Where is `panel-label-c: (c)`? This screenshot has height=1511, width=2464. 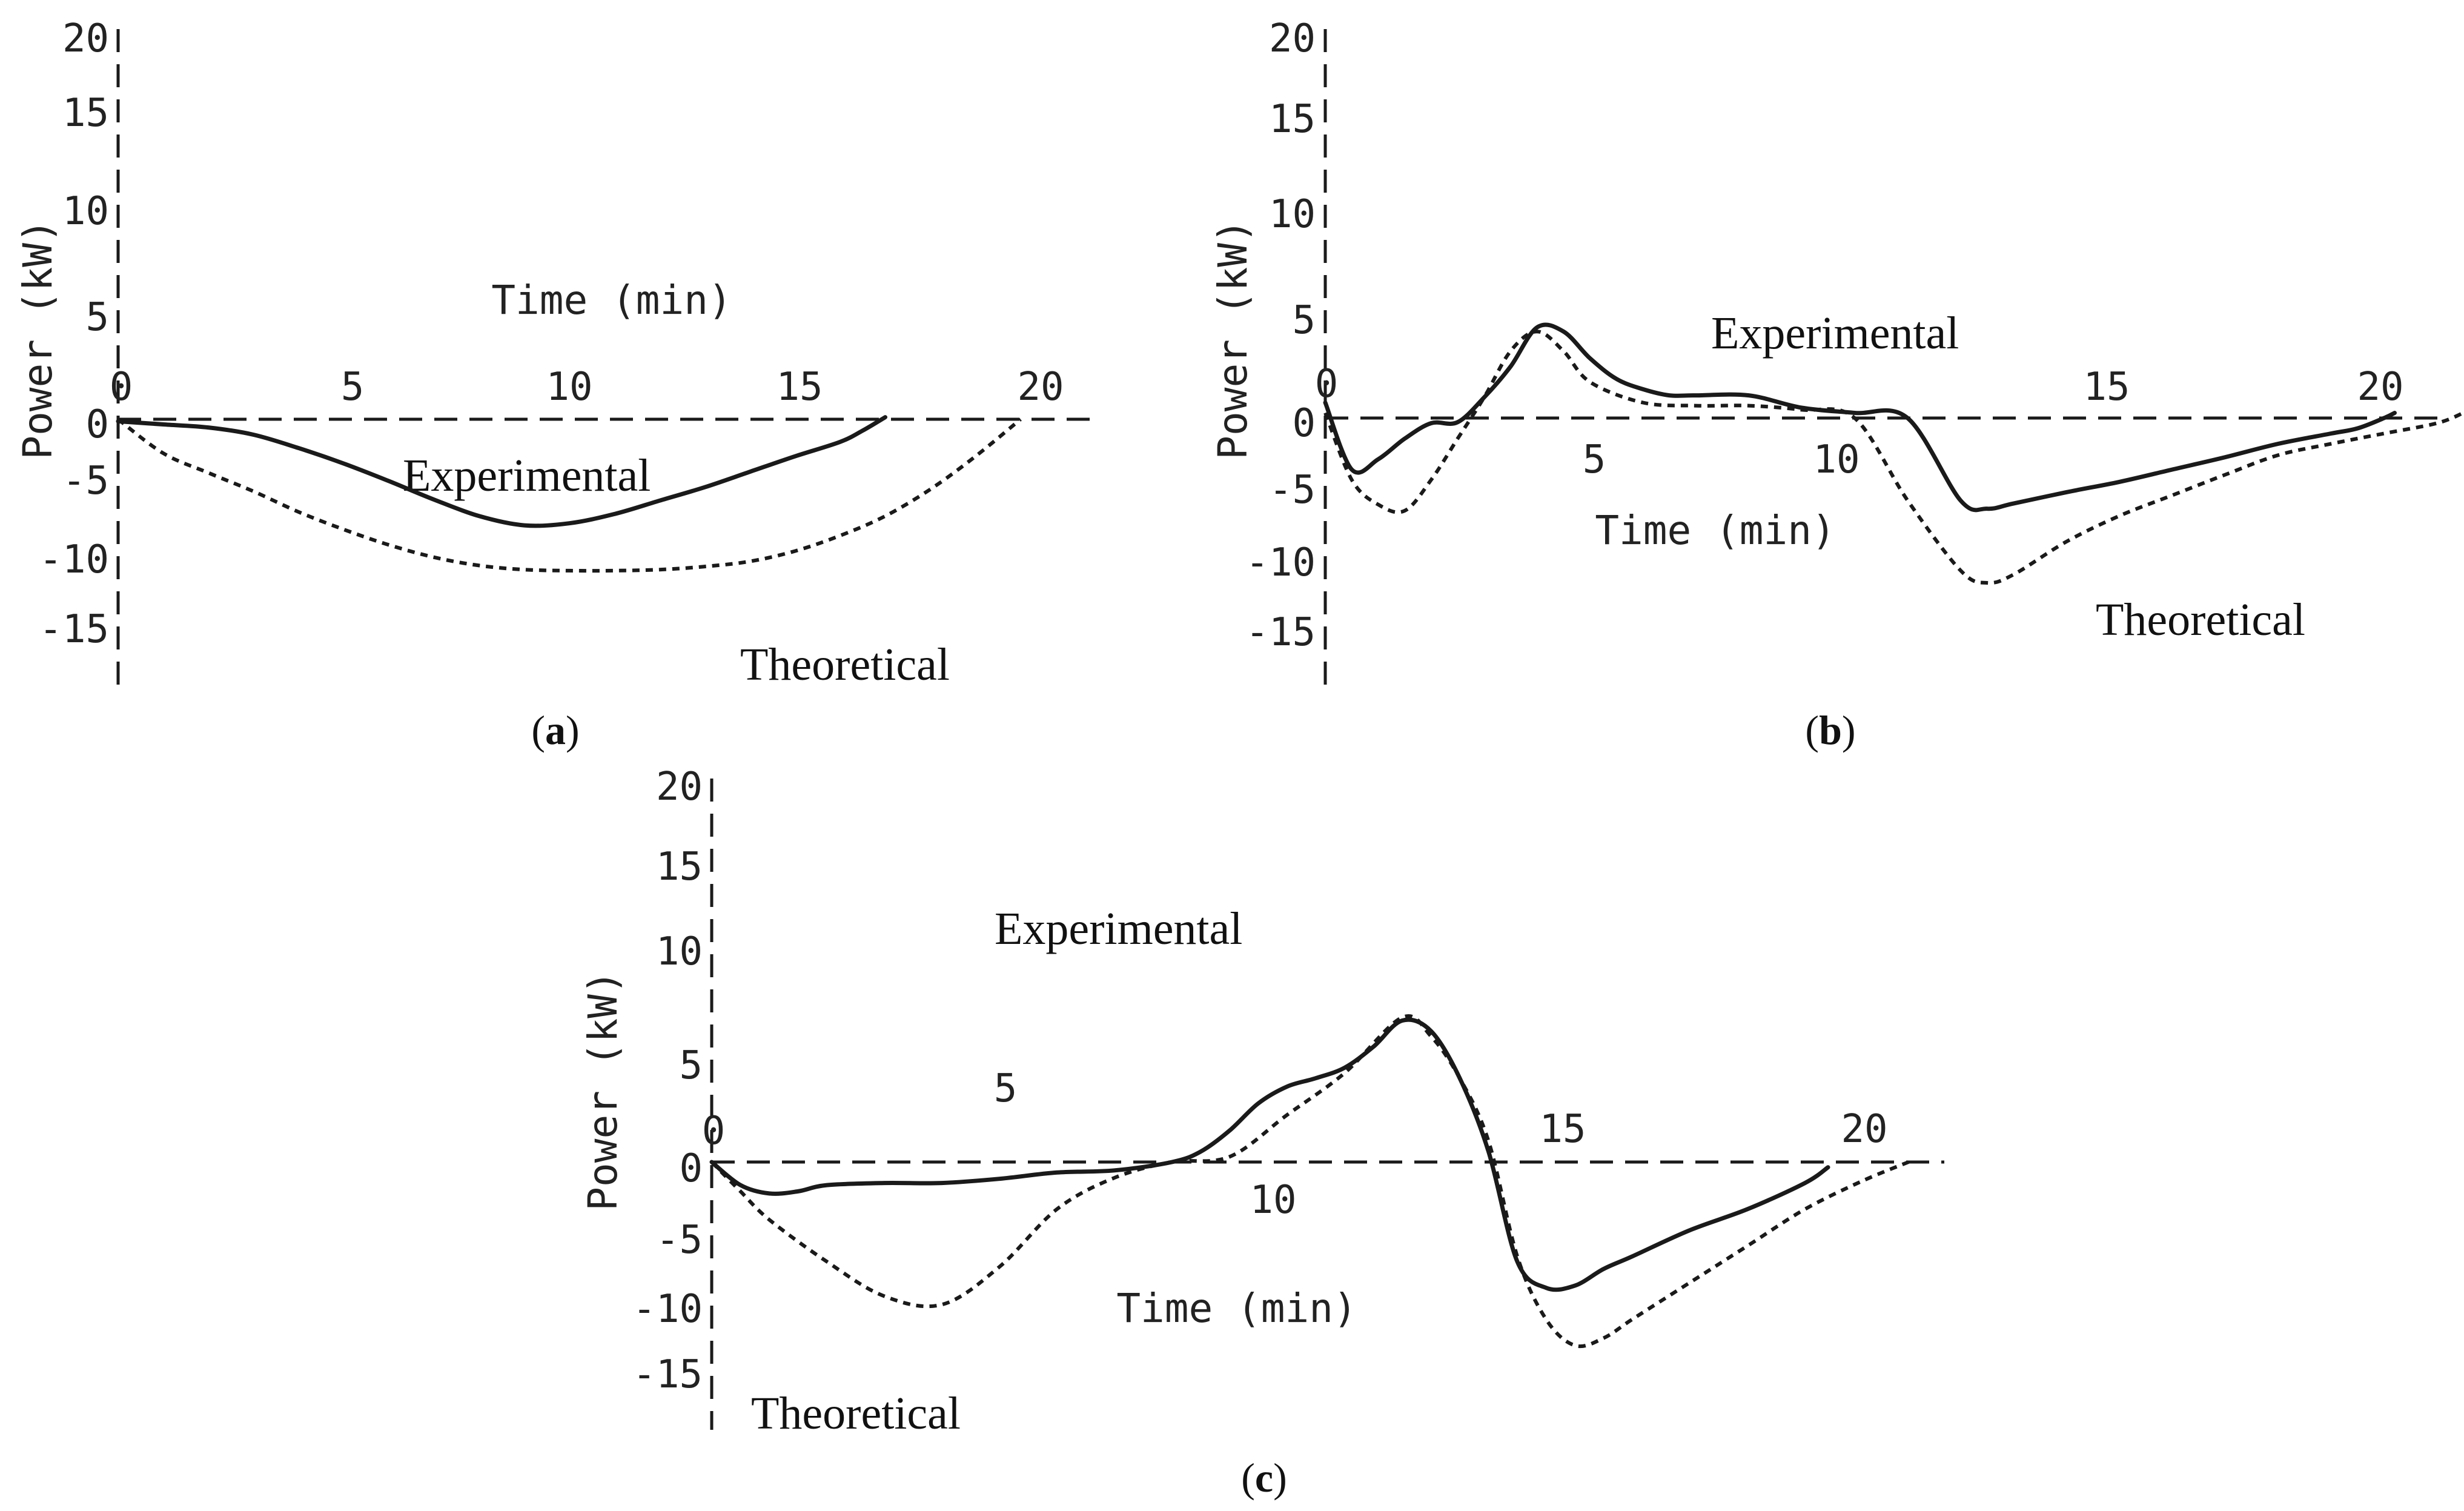 panel-label-c: (c) is located at coordinates (1264, 1478).